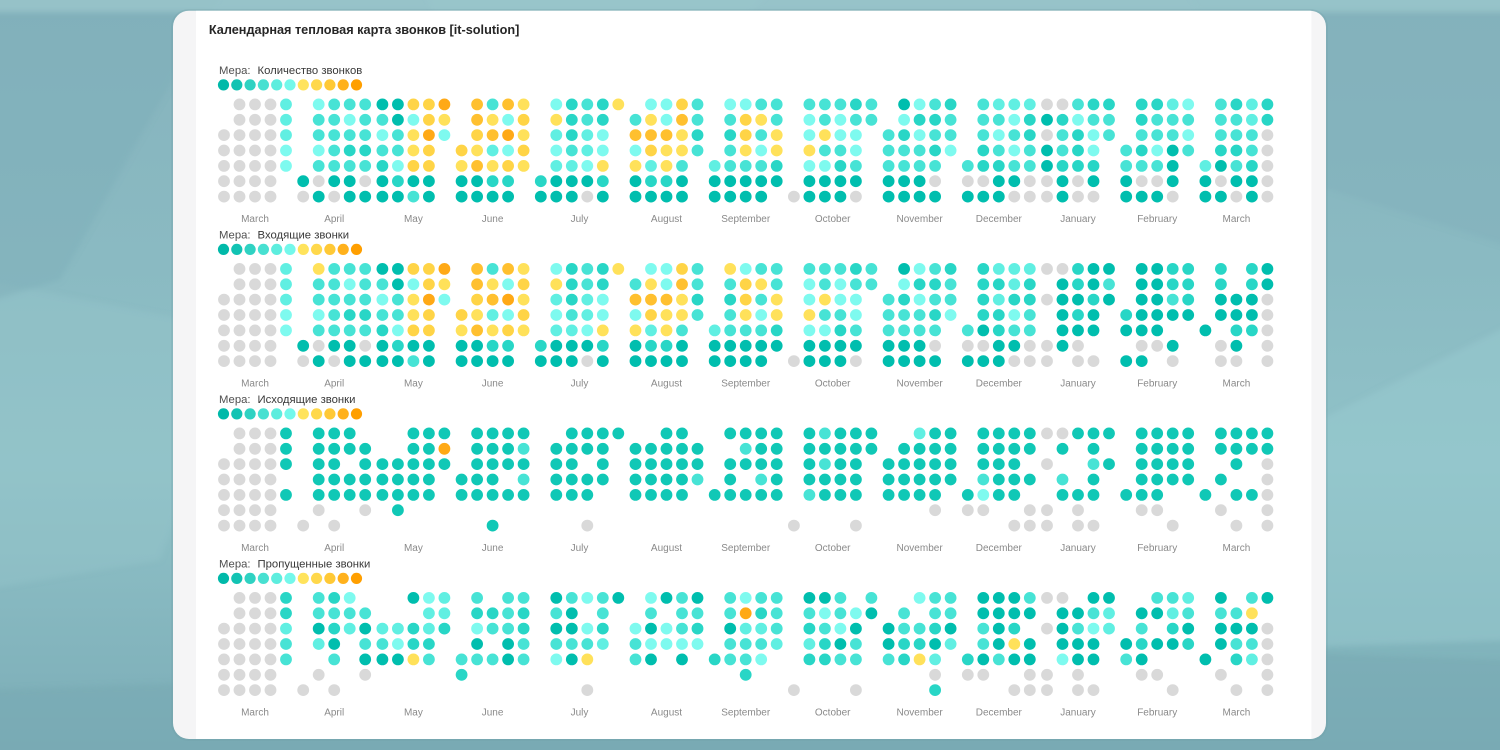 The image size is (1500, 750). What do you see at coordinates (290, 71) in the screenshot?
I see `svg-text:Мера:Количество звонков: Мера: Количество звонков` at bounding box center [290, 71].